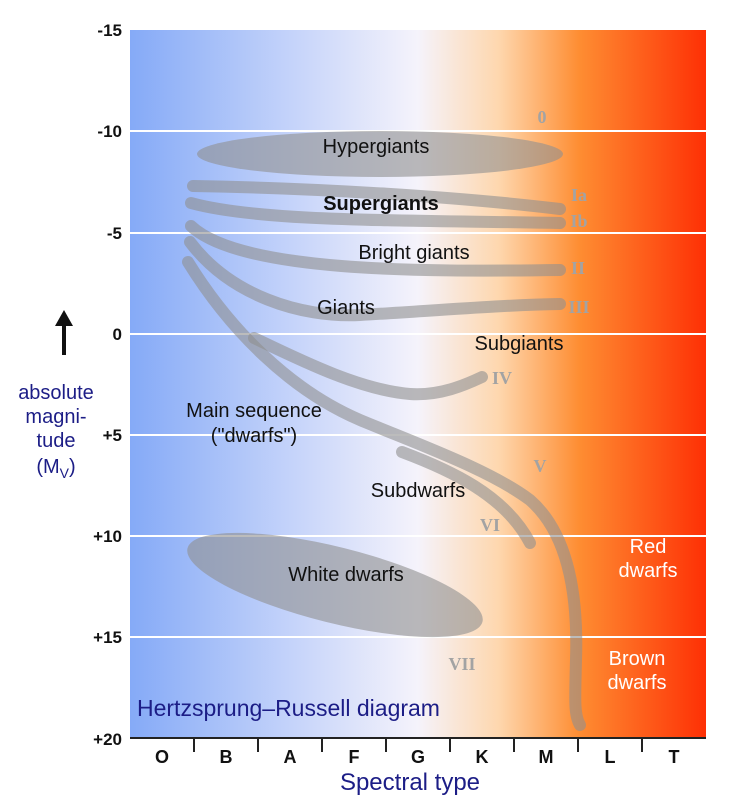 This screenshot has height=807, width=742. Describe the element at coordinates (117, 334) in the screenshot. I see `y-tick-label: 0` at that location.